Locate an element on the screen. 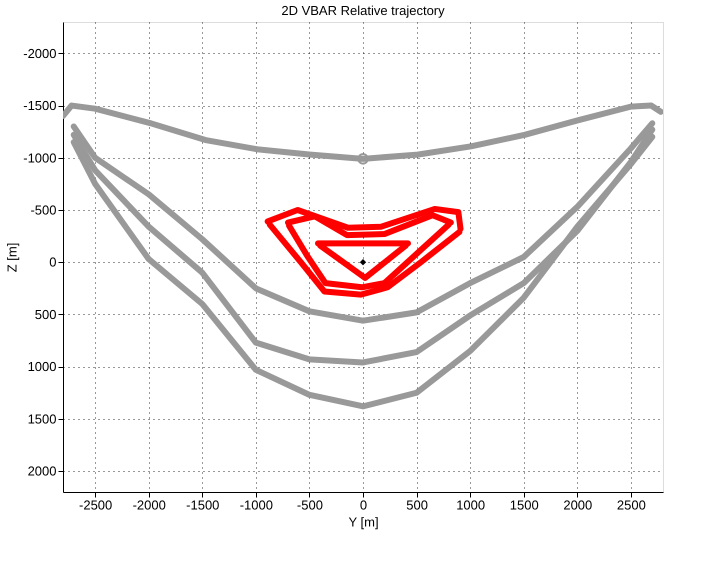 This screenshot has height=569, width=703. chart-title: 2D VBAR Relative trajectory is located at coordinates (363, 10).